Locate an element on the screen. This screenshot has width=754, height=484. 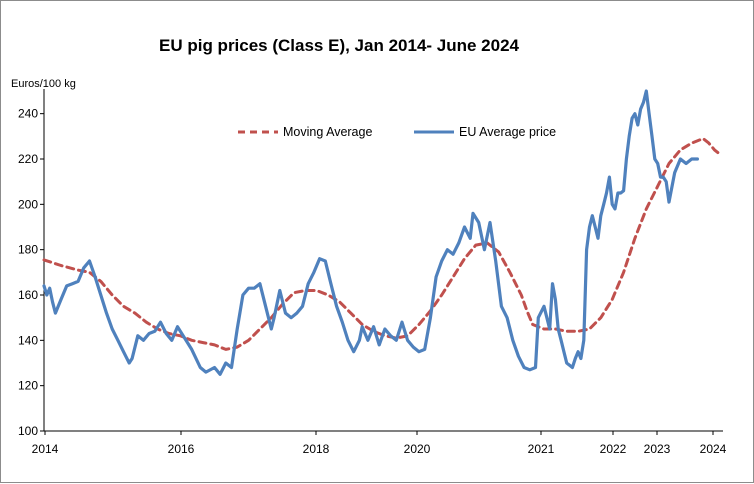
y-tick-label: 100 is located at coordinates (28, 431).